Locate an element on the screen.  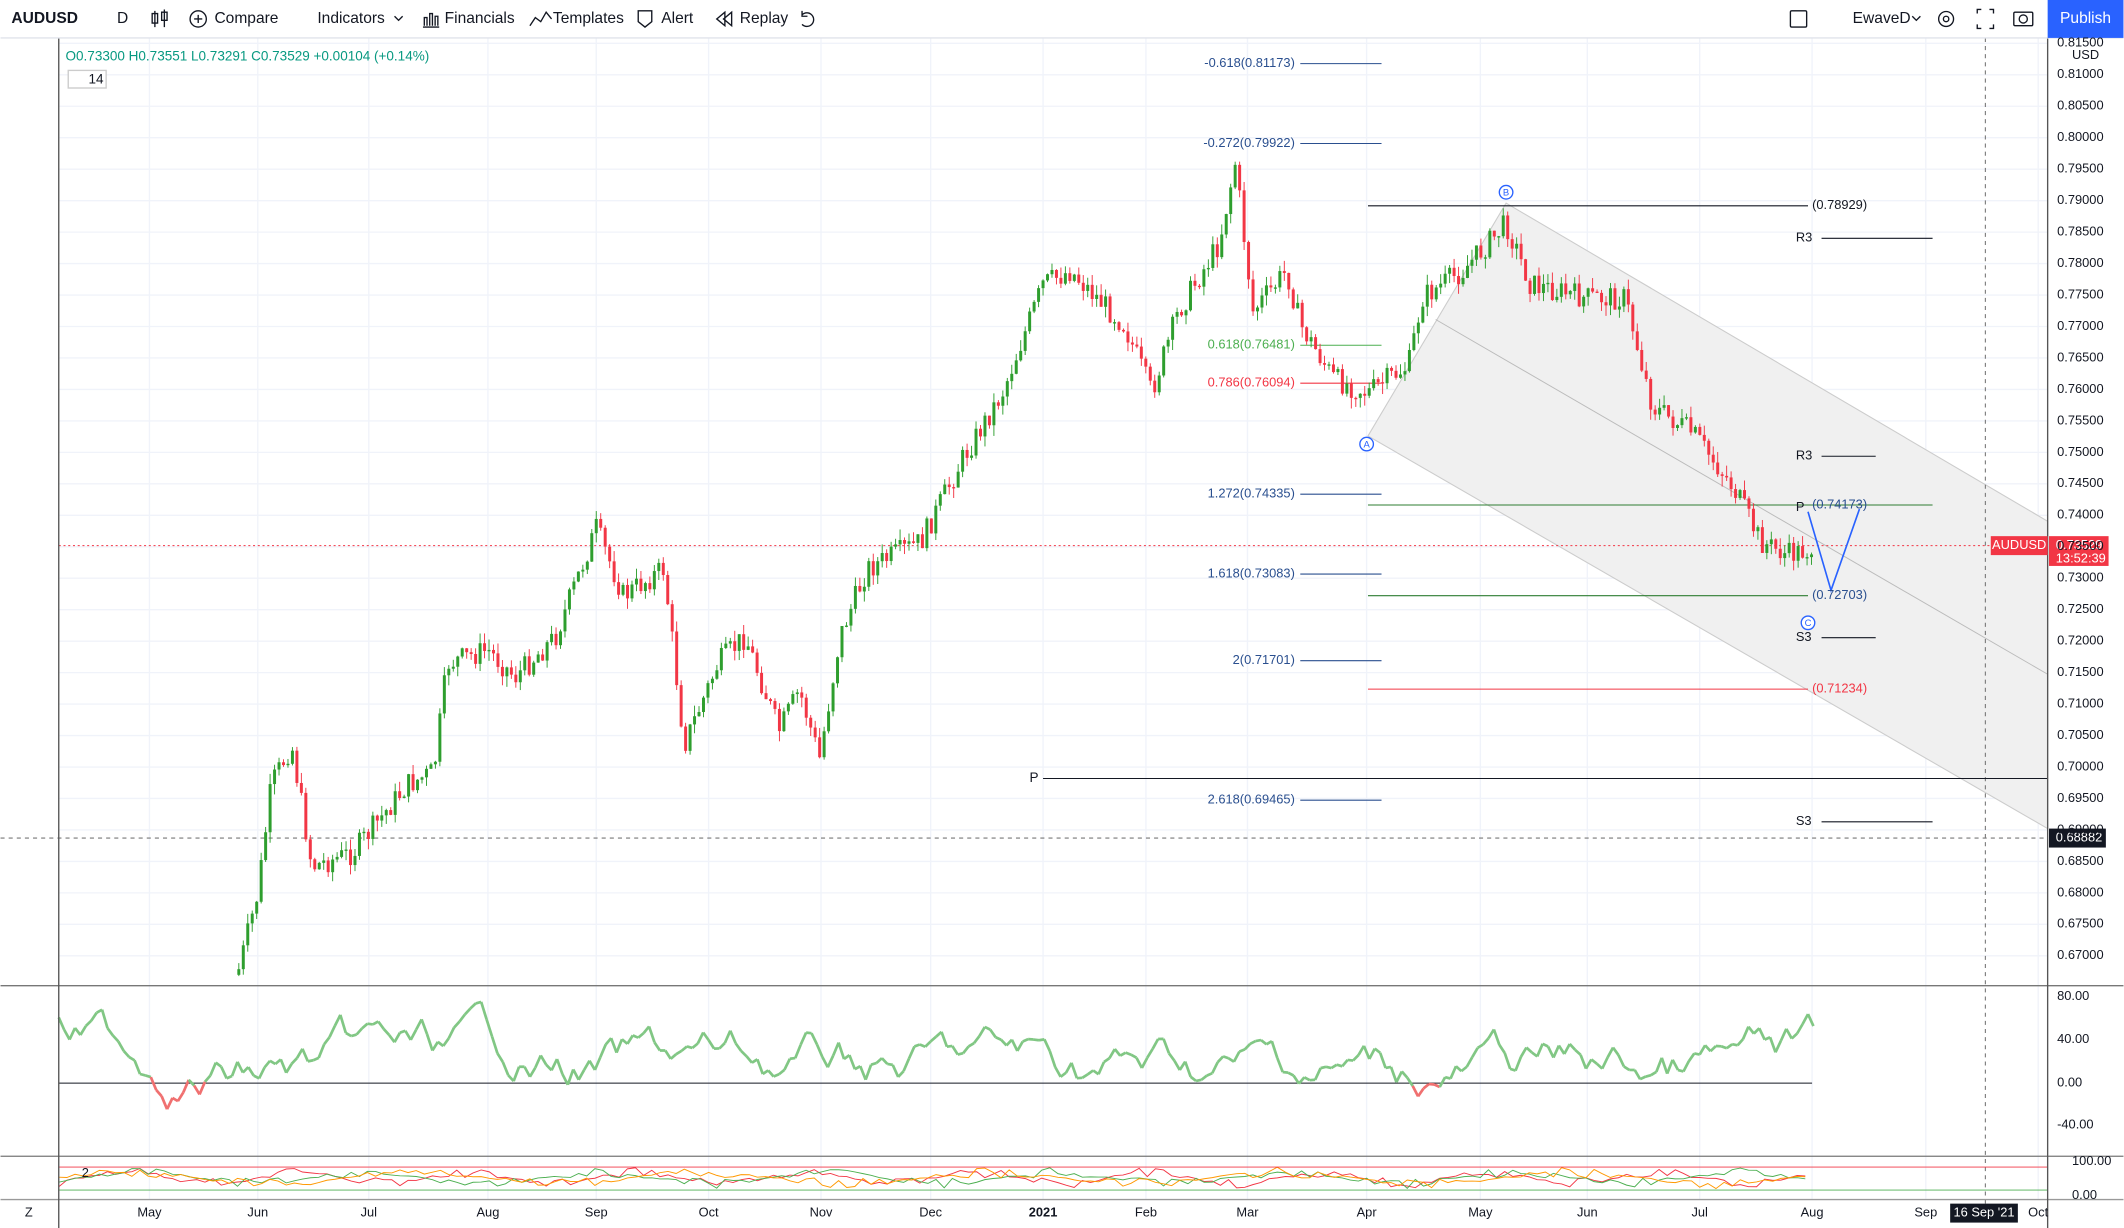
fib-label: -0.618(0.81173) is located at coordinates (1249, 62).